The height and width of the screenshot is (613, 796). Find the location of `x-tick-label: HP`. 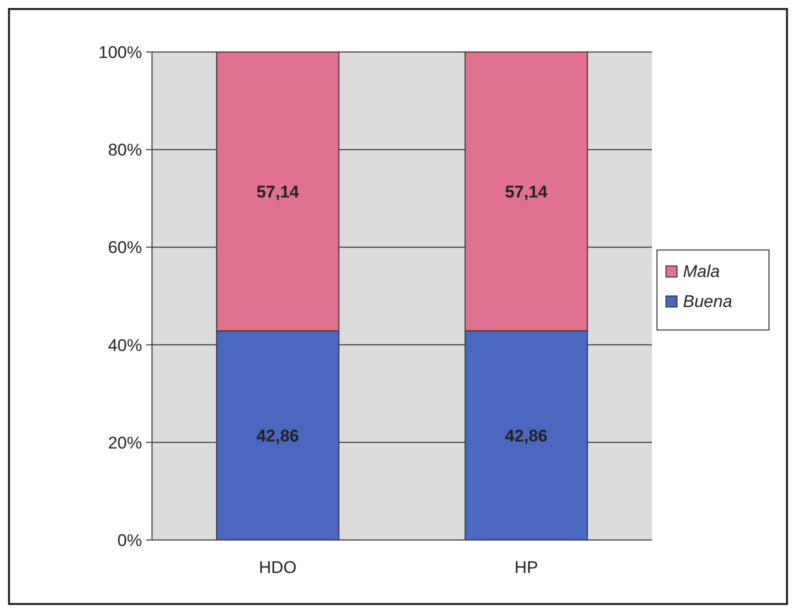

x-tick-label: HP is located at coordinates (526, 567).